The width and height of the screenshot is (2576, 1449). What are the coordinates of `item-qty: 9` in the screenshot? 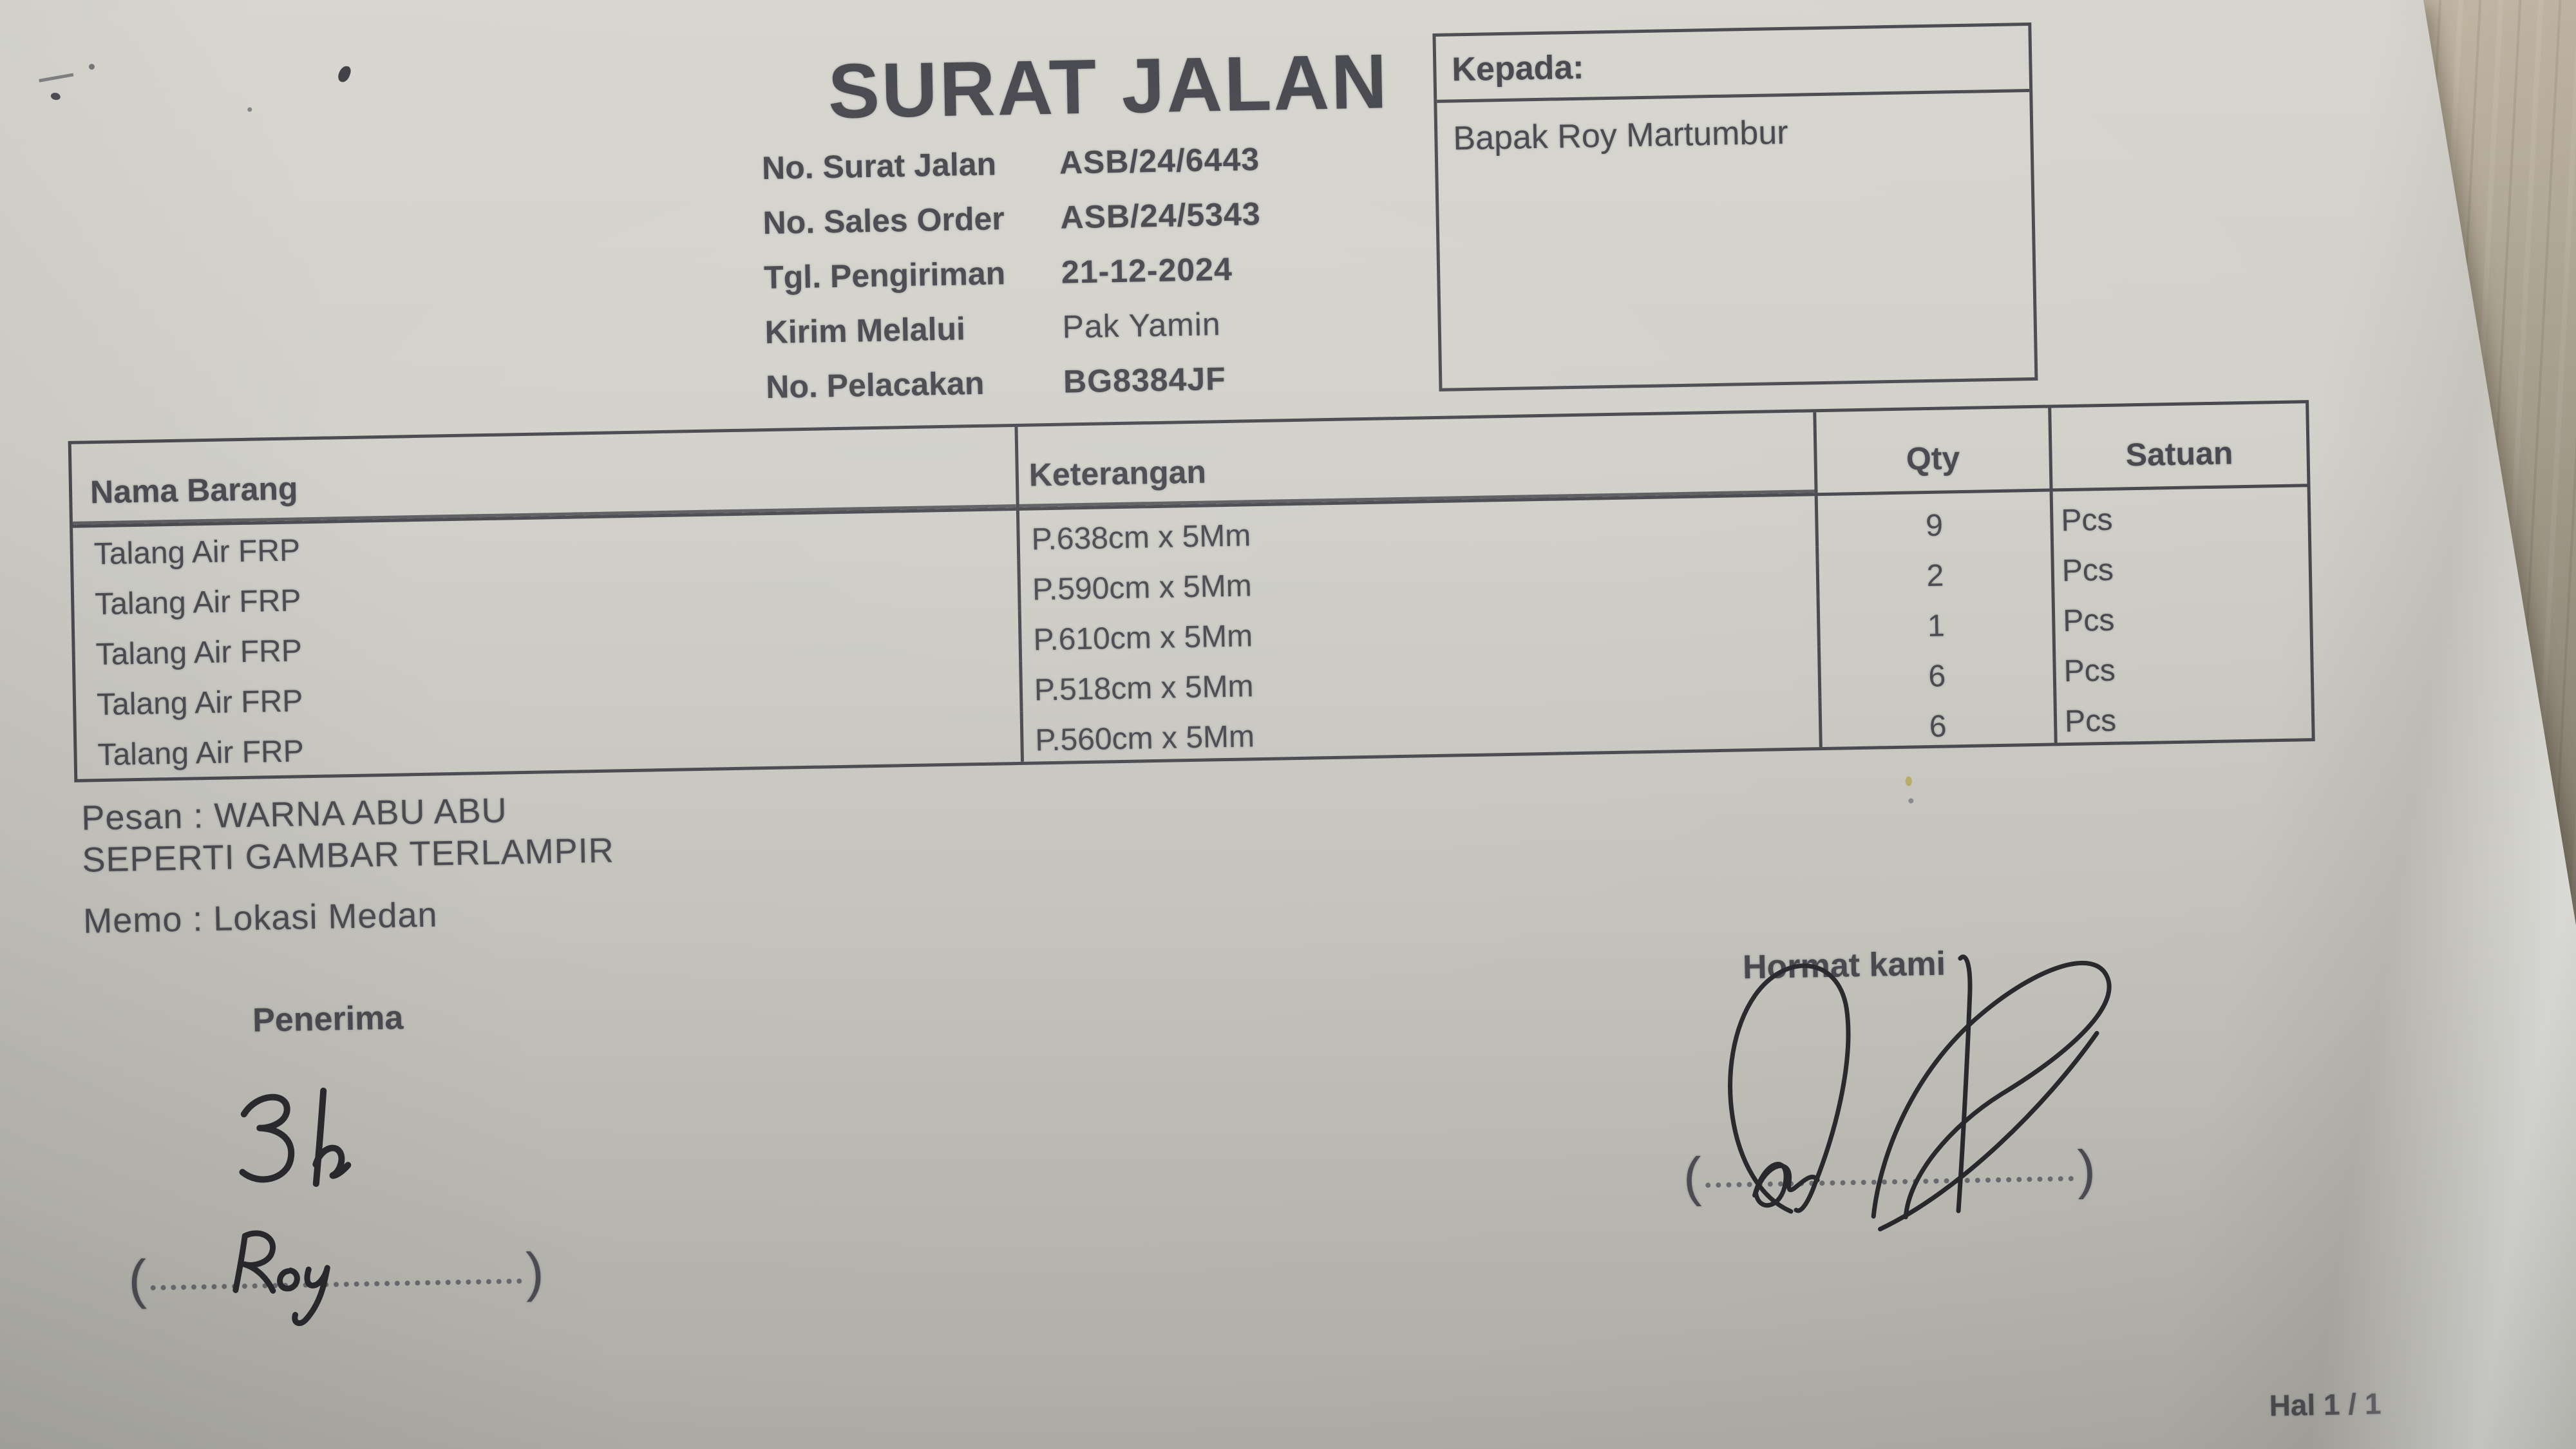 It's located at (1933, 519).